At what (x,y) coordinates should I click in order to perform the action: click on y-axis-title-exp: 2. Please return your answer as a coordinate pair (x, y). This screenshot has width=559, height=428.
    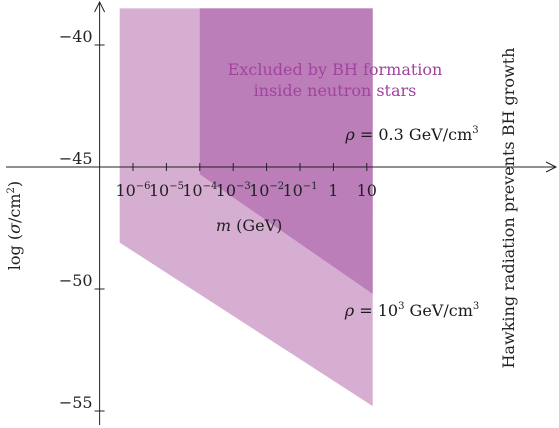
    Looking at the image, I should click on (11, 190).